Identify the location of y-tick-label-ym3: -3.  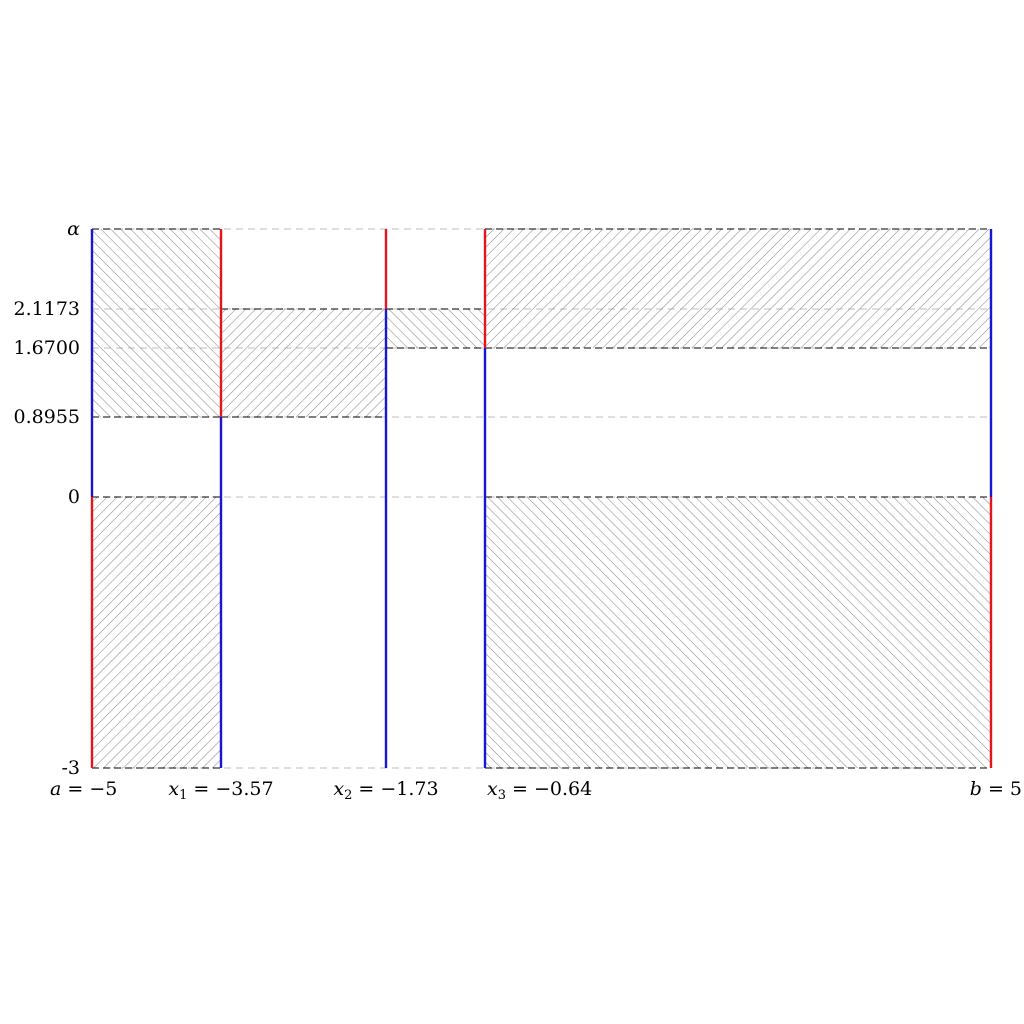
(70, 768).